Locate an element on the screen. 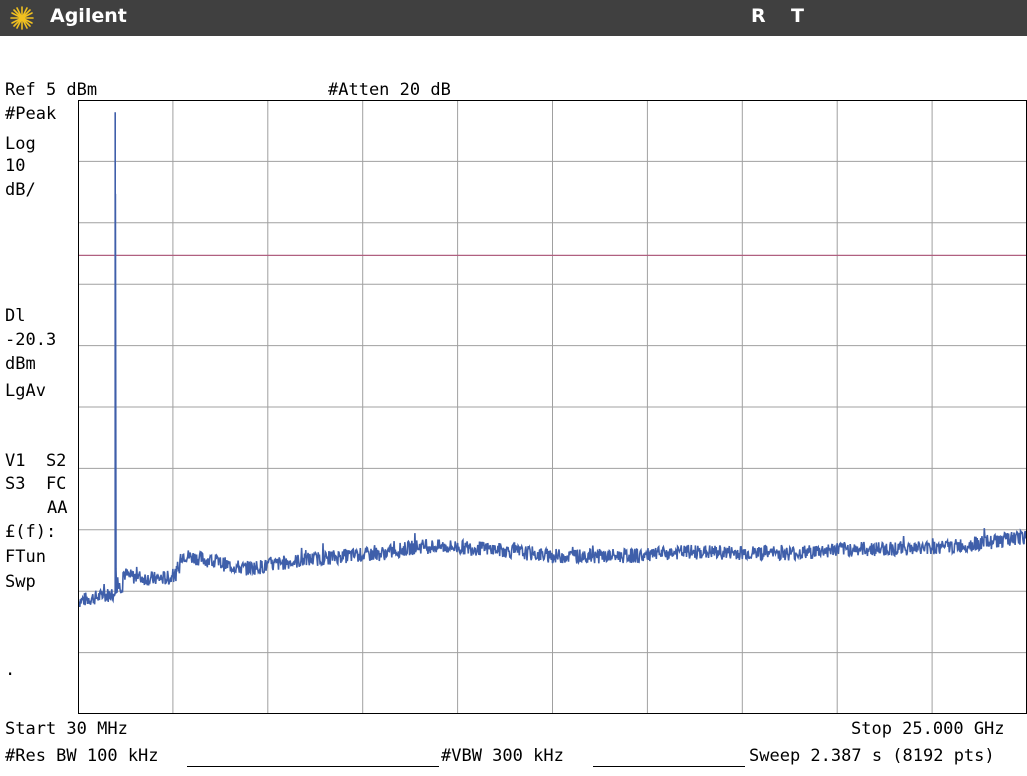  status-r-indicator: R is located at coordinates (758, 16).